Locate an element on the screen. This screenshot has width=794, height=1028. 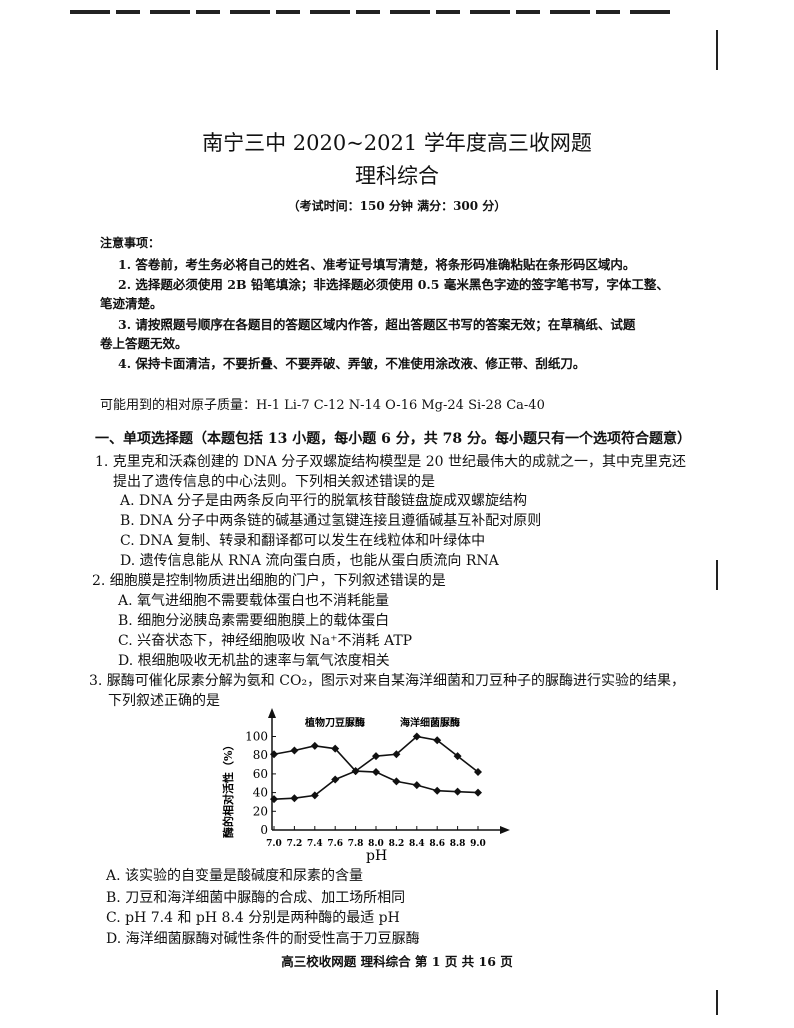
question-3-option-b: B. 刀豆和海洋细菌中脲酶的合成、加工场所相同 is located at coordinates (256, 898).